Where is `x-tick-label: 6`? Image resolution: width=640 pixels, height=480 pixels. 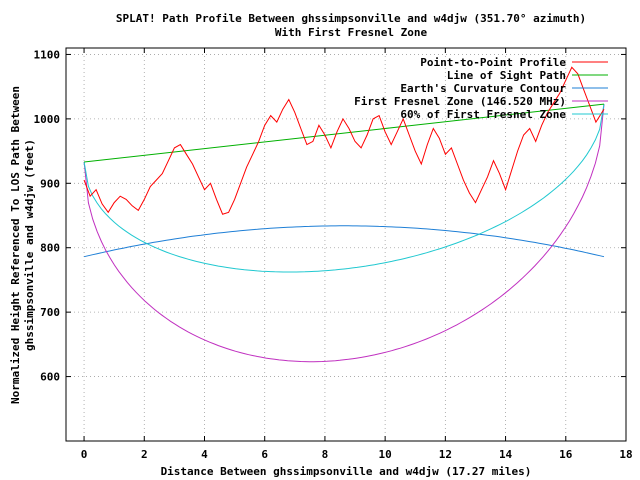
x-tick-label: 6 is located at coordinates (264, 454).